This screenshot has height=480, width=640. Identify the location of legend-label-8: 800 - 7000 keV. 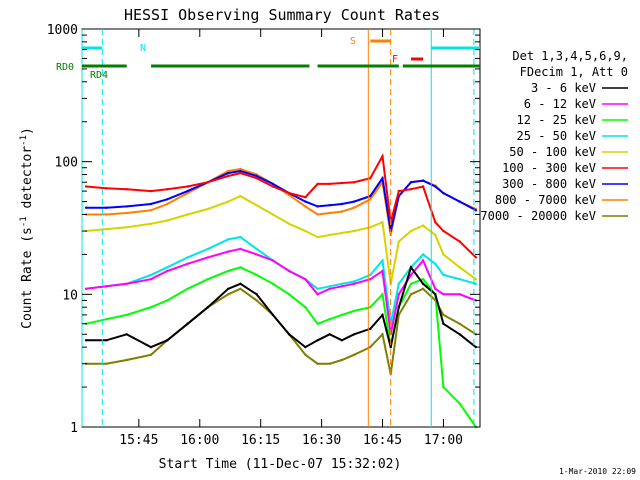
(545, 200).